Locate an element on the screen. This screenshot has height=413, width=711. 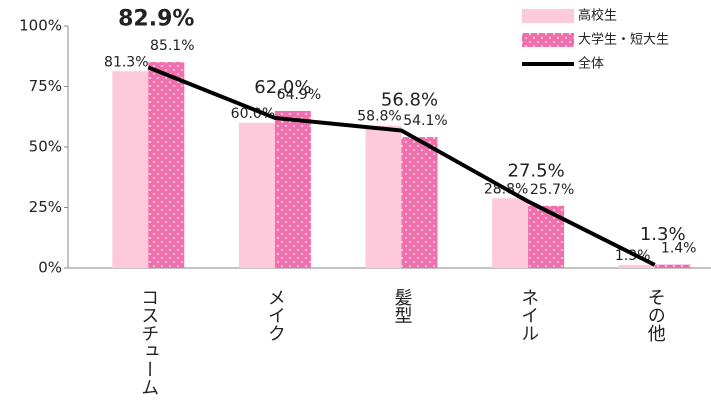
line-value-label: 27.5% is located at coordinates (536, 170).